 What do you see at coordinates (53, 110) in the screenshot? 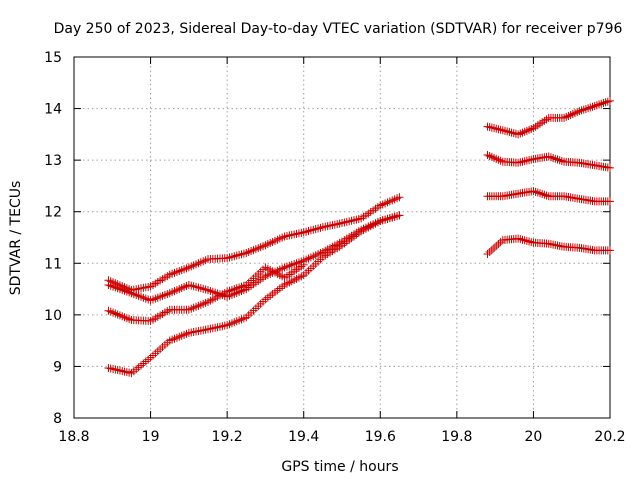
I see `y-tick-label: 14` at bounding box center [53, 110].